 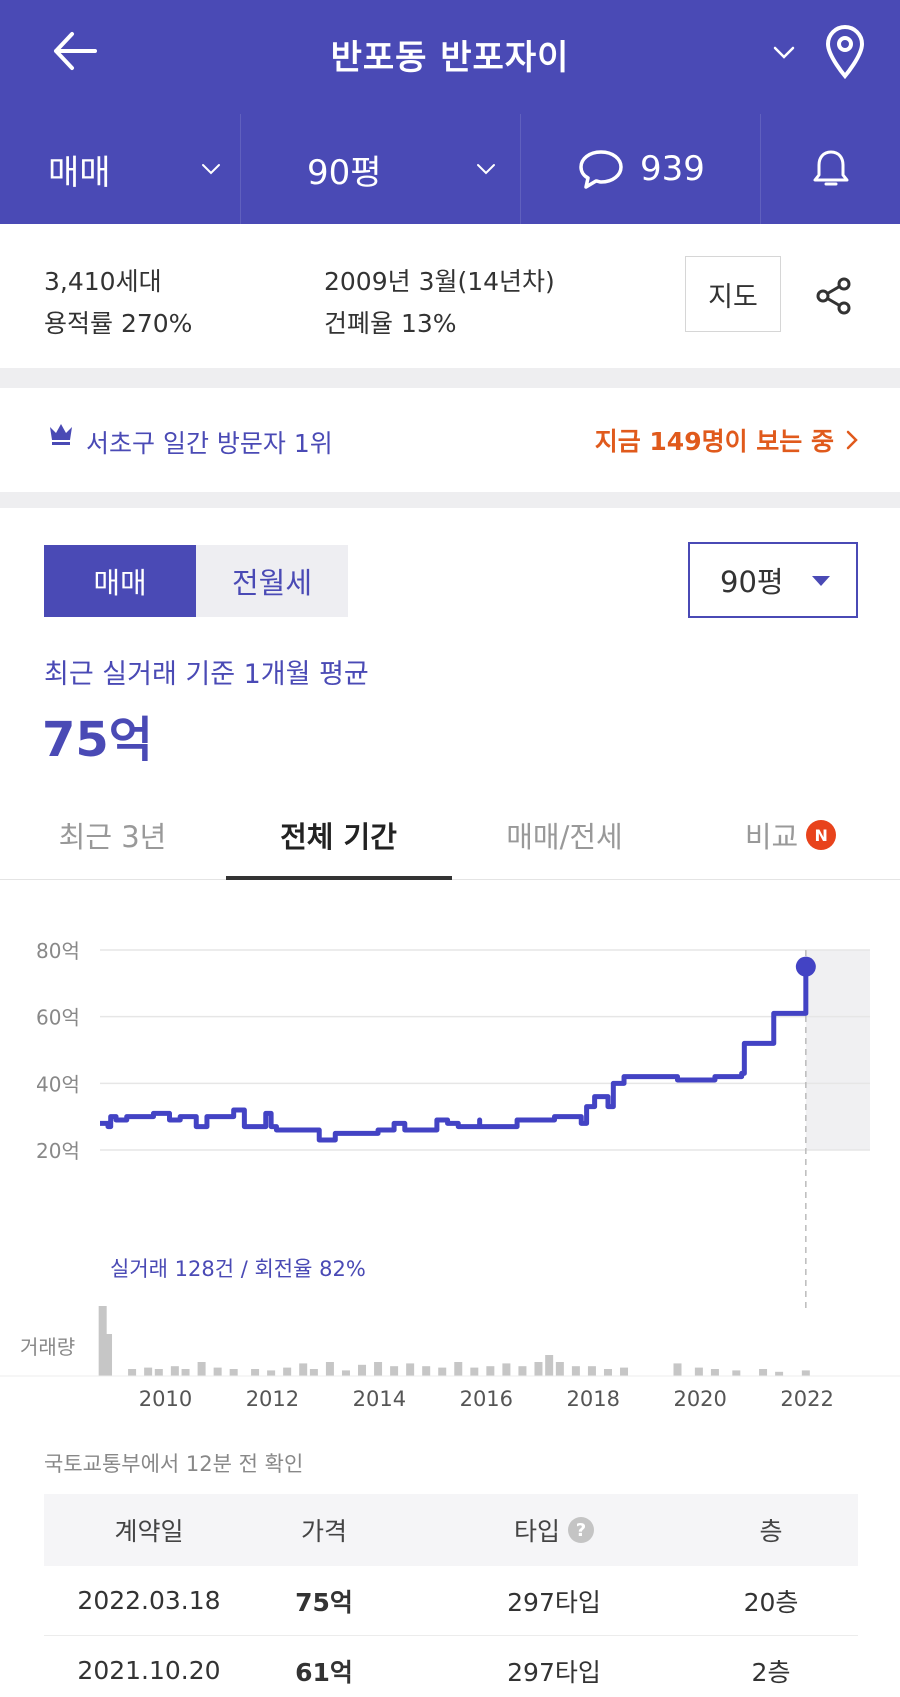 What do you see at coordinates (581, 1530) in the screenshot?
I see `help-icon: ?` at bounding box center [581, 1530].